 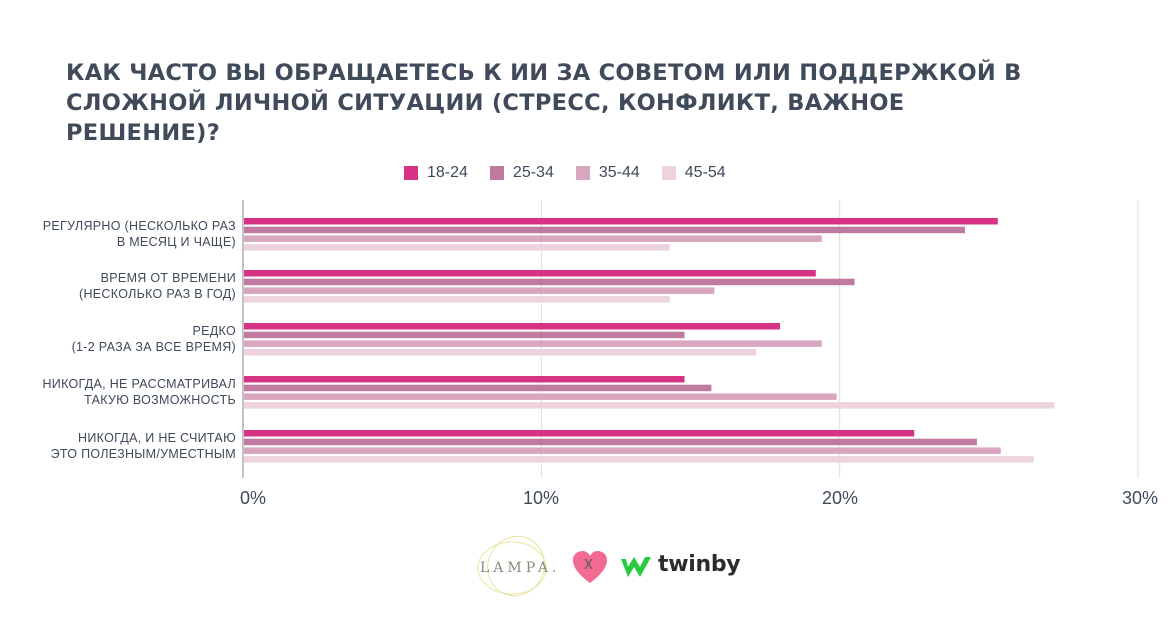 I want to click on legend-item-25-34: 25-34, so click(x=521, y=173).